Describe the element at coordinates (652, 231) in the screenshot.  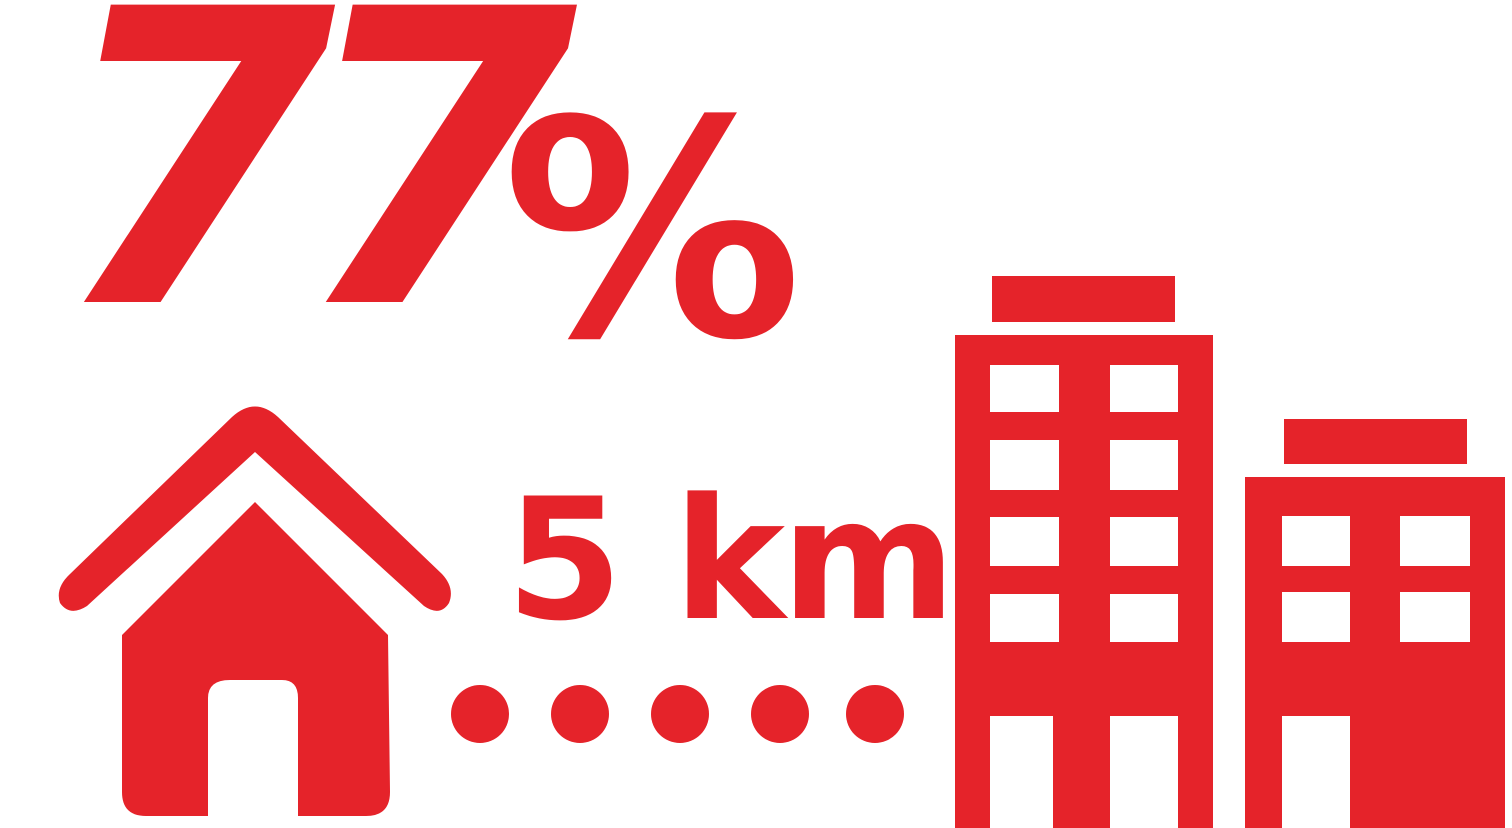
I see `stat-unit: %` at that location.